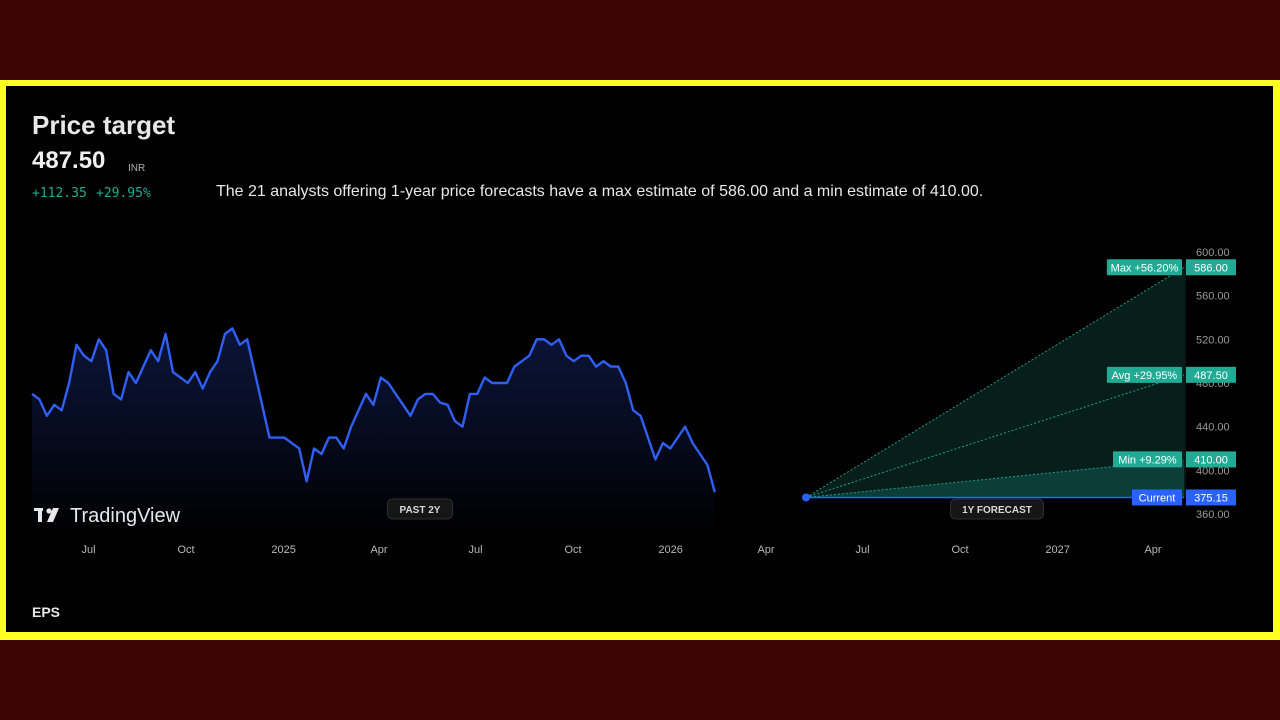 This screenshot has width=1280, height=720. I want to click on forecast-value-avg: 487.50, so click(1211, 376).